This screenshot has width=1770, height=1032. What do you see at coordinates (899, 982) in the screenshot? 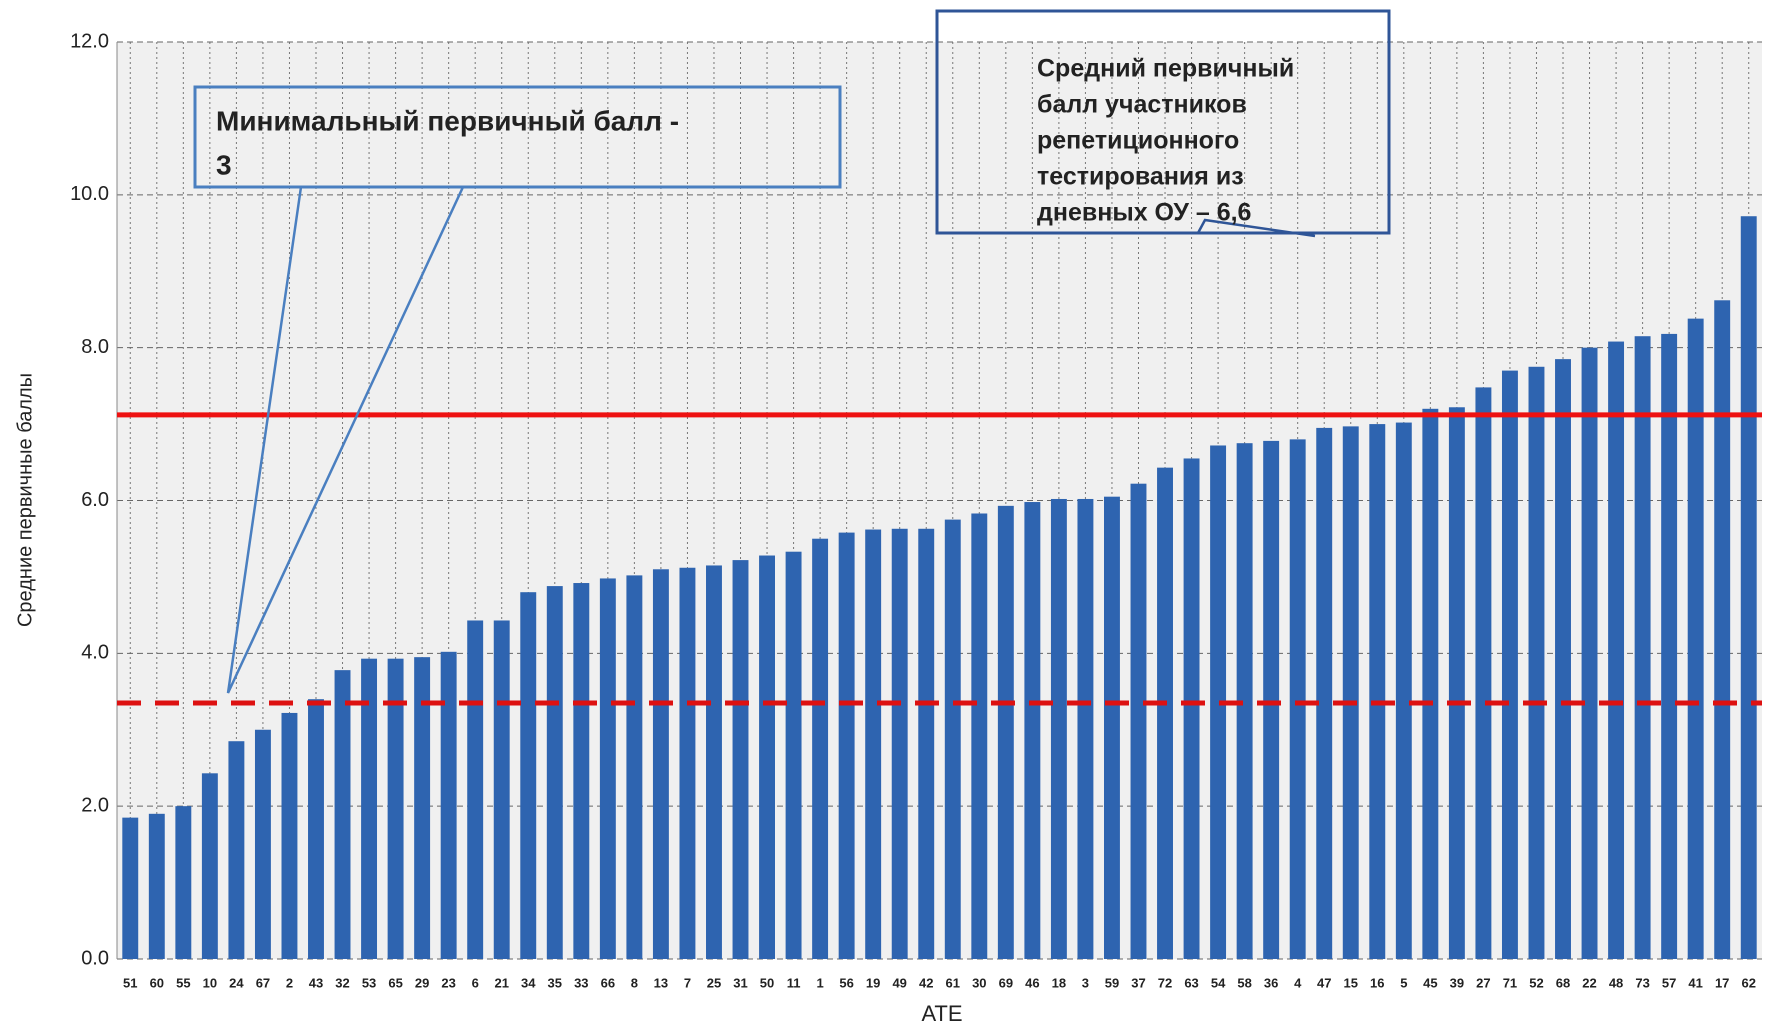
I see `x-tick-label: 49` at bounding box center [899, 982].